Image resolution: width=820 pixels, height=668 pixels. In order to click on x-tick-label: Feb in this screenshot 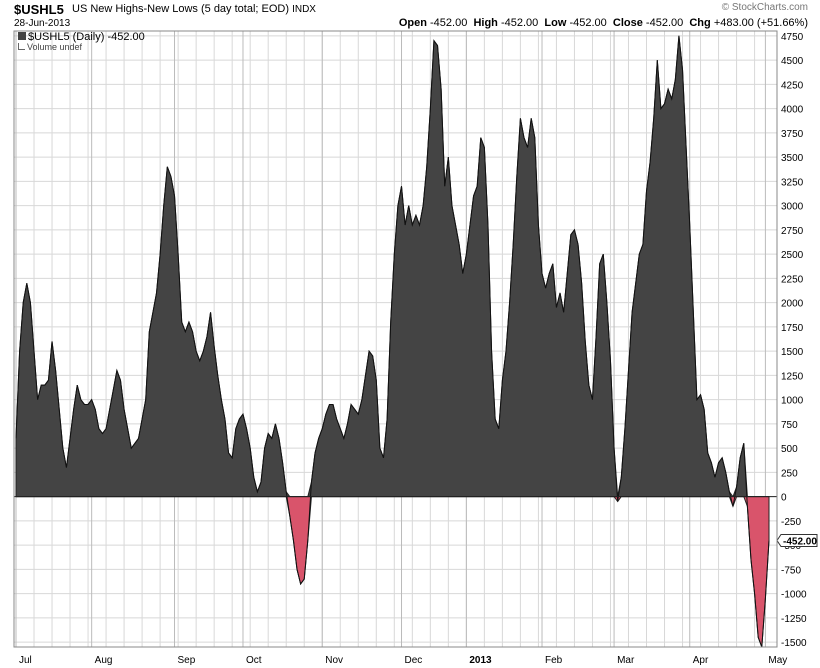, I will do `click(554, 660)`.